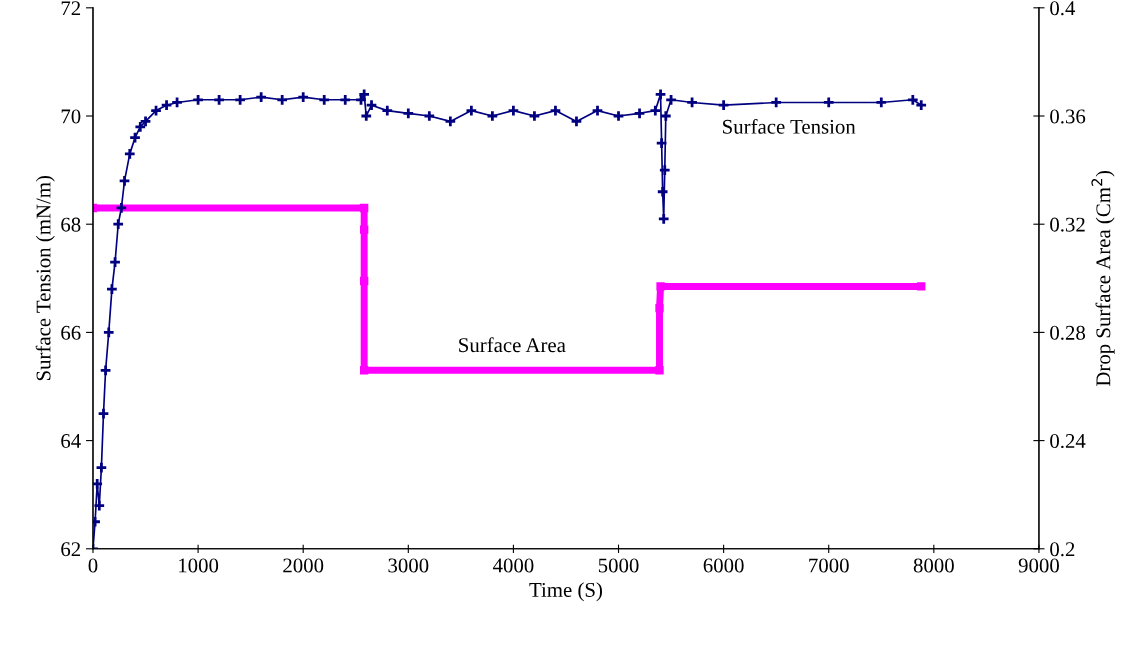 This screenshot has width=1148, height=651. I want to click on x-tick-label: 2000, so click(303, 565).